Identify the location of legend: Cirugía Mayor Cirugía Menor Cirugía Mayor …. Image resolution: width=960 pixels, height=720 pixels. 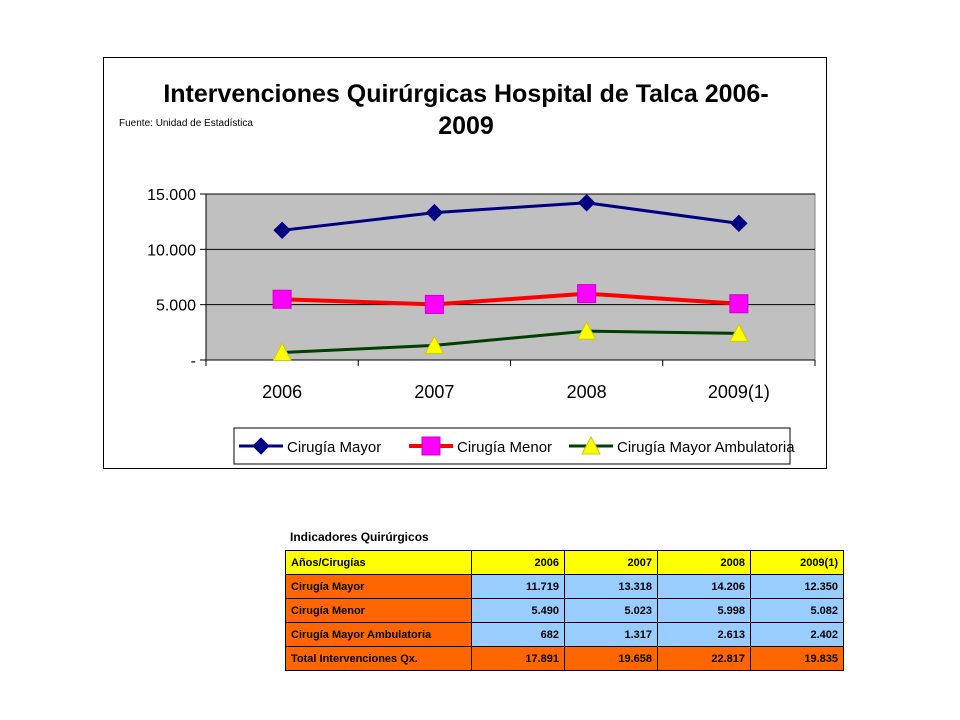
(514, 446).